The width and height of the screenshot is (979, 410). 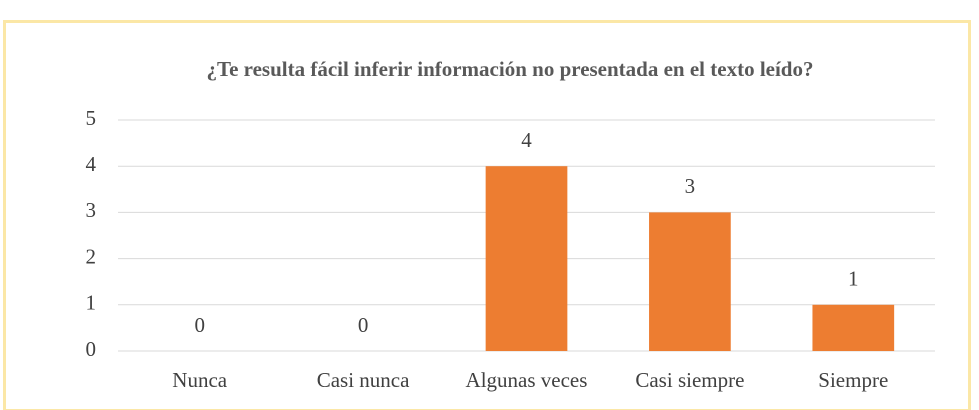 I want to click on y-tick-label: 1, so click(x=91, y=303).